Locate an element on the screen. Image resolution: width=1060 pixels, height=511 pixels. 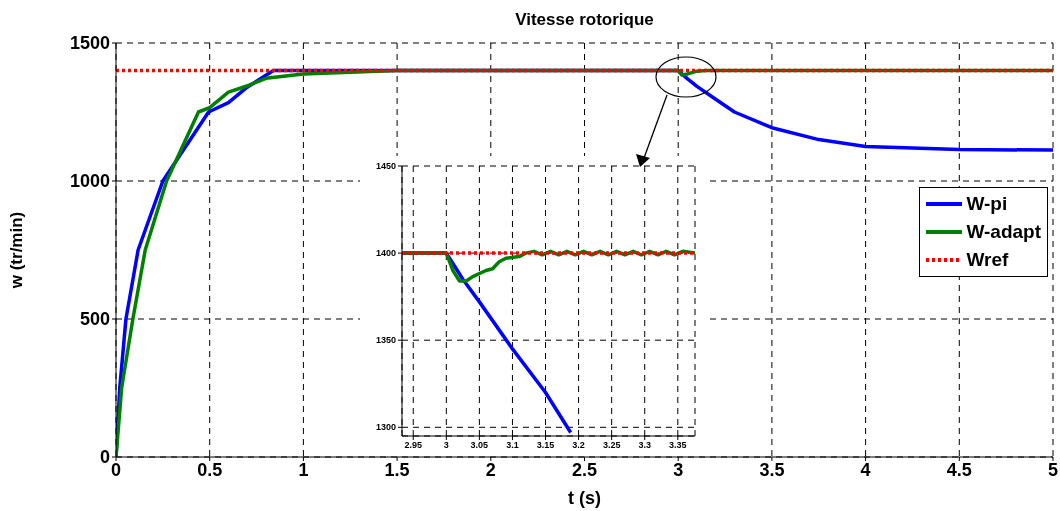
legend-label: W-pi is located at coordinates (987, 204).